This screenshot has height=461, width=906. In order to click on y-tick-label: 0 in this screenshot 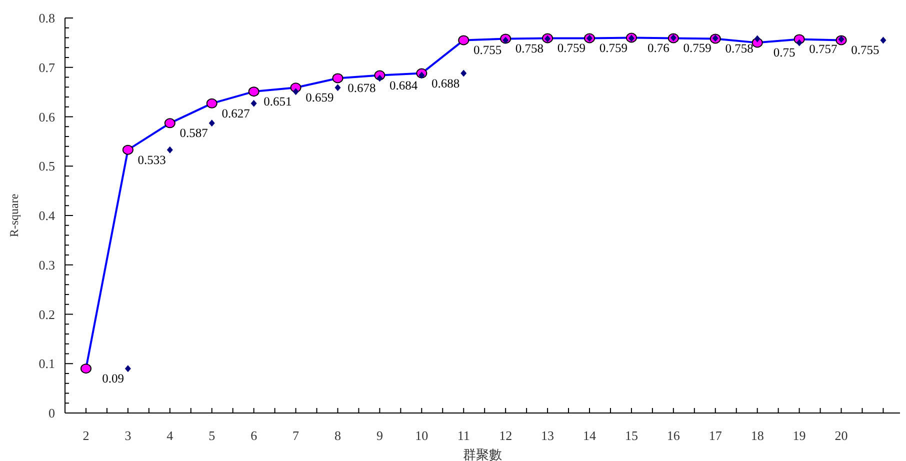, I will do `click(51, 413)`.